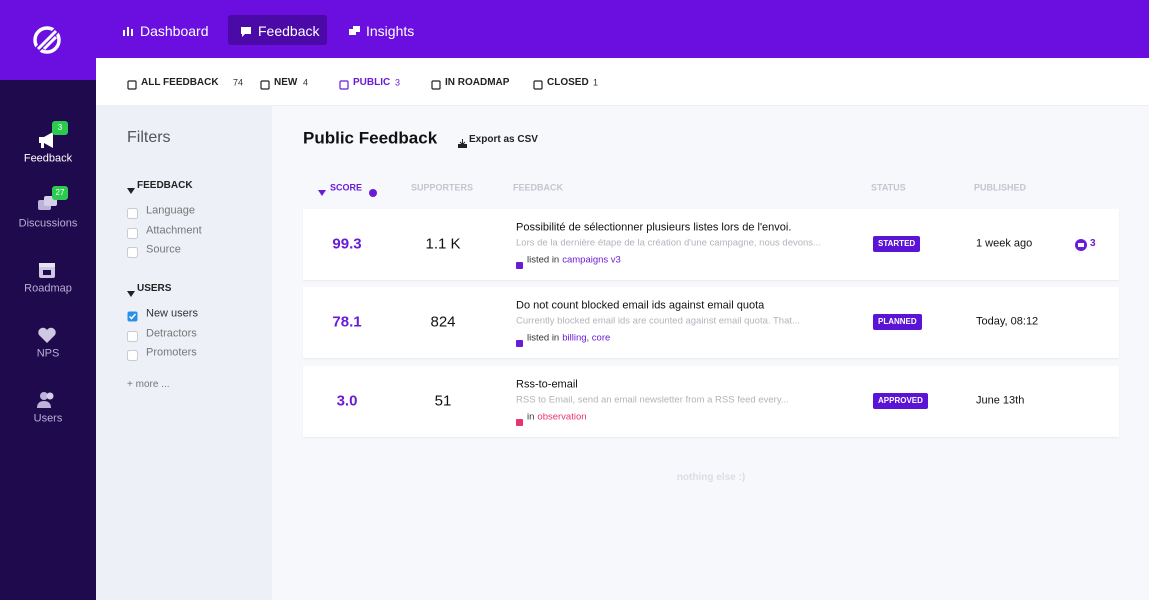  Describe the element at coordinates (596, 82) in the screenshot. I see `tab-count: 1` at that location.